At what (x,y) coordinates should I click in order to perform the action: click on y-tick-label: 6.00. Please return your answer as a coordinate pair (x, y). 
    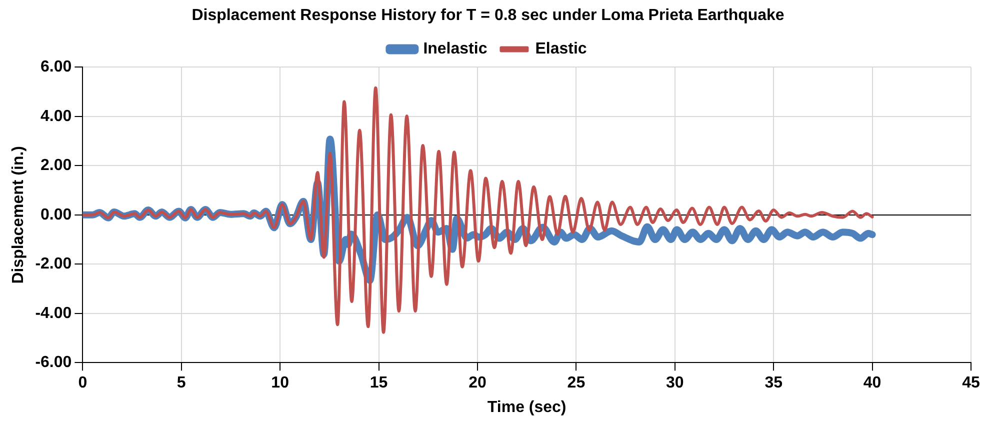
    Looking at the image, I should click on (56, 67).